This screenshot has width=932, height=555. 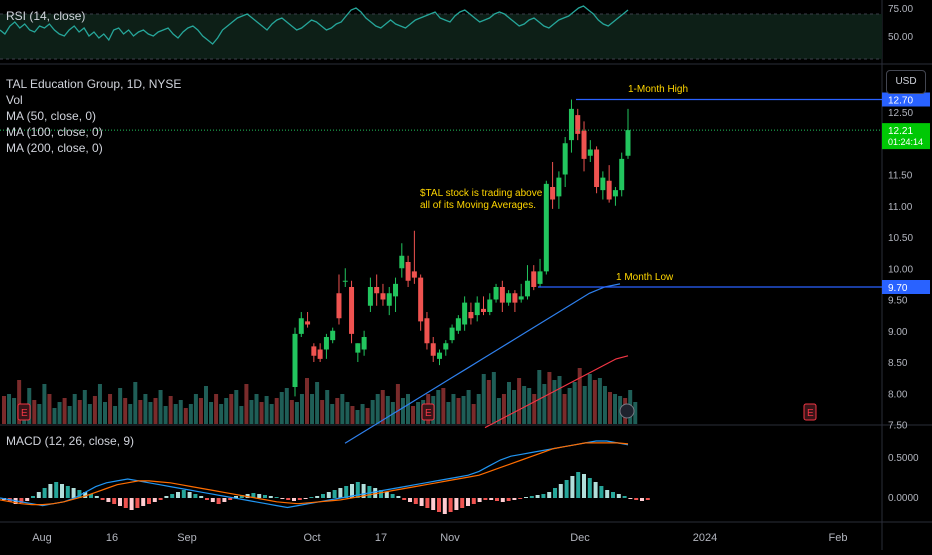 I want to click on currency-button: USD, so click(x=906, y=82).